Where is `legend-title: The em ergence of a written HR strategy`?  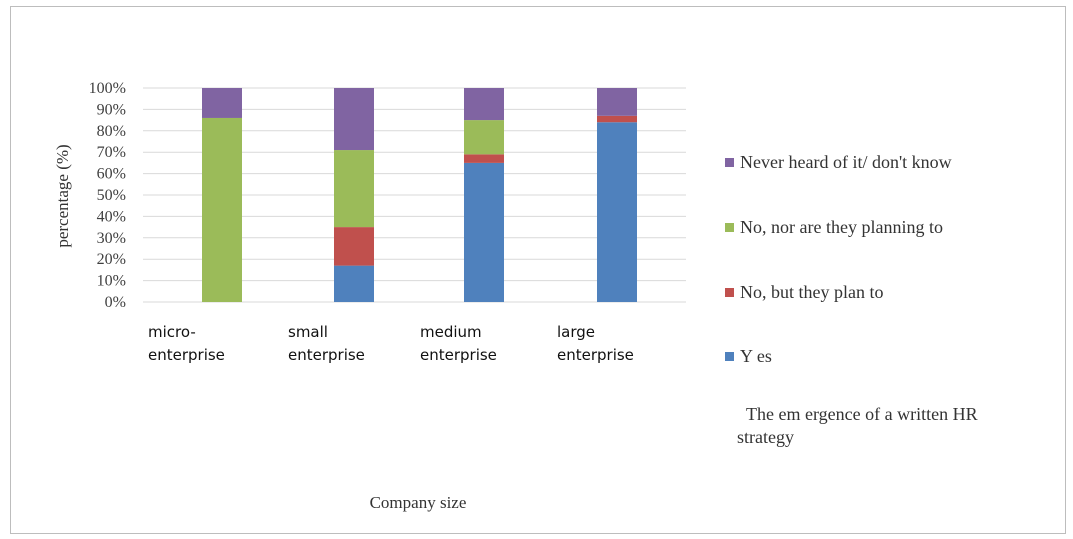 legend-title: The em ergence of a written HR strategy is located at coordinates (857, 425).